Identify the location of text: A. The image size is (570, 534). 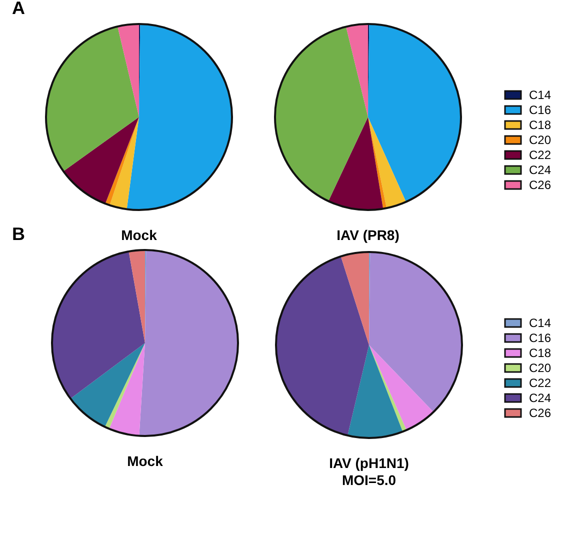
(18, 9).